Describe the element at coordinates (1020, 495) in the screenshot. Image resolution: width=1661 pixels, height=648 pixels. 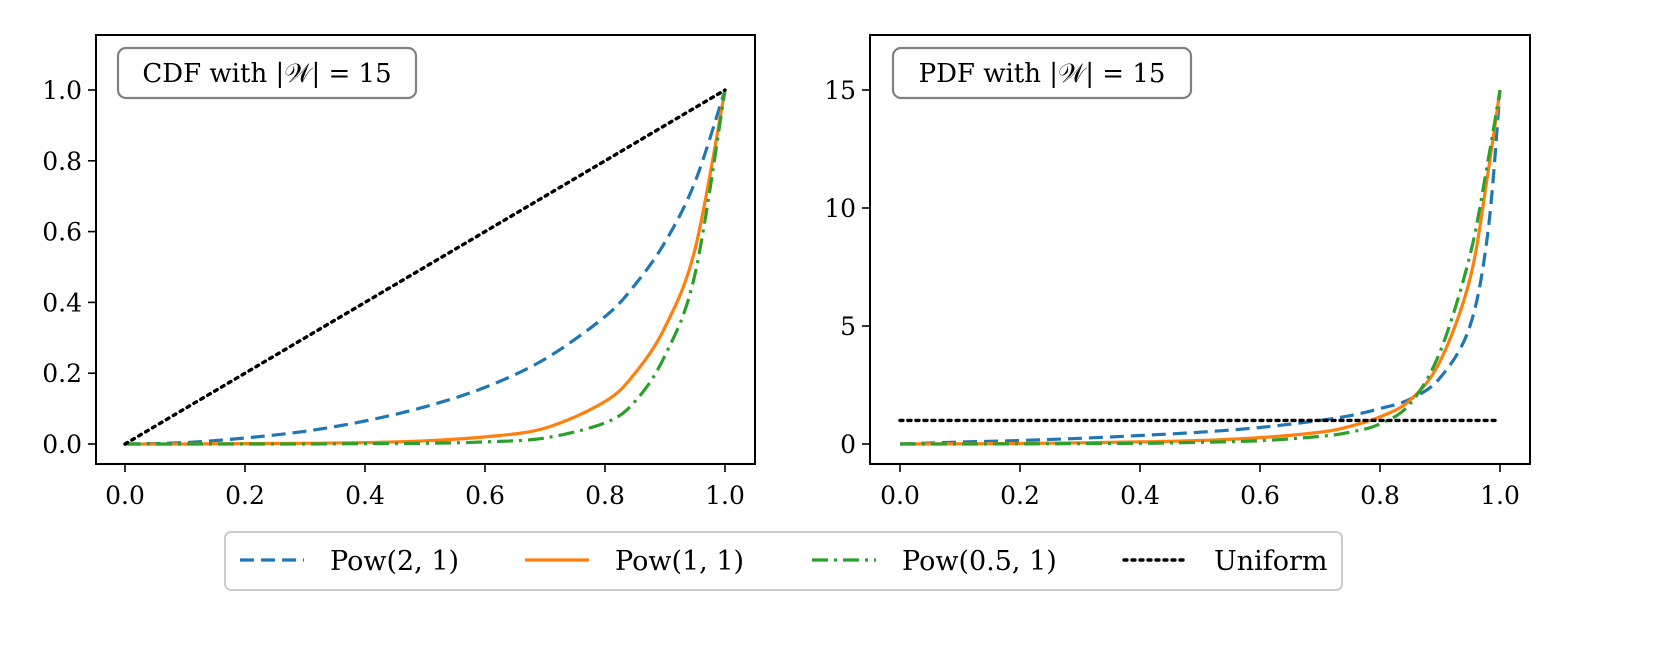
I see `pdf-xtick-label-1: 0.2` at that location.